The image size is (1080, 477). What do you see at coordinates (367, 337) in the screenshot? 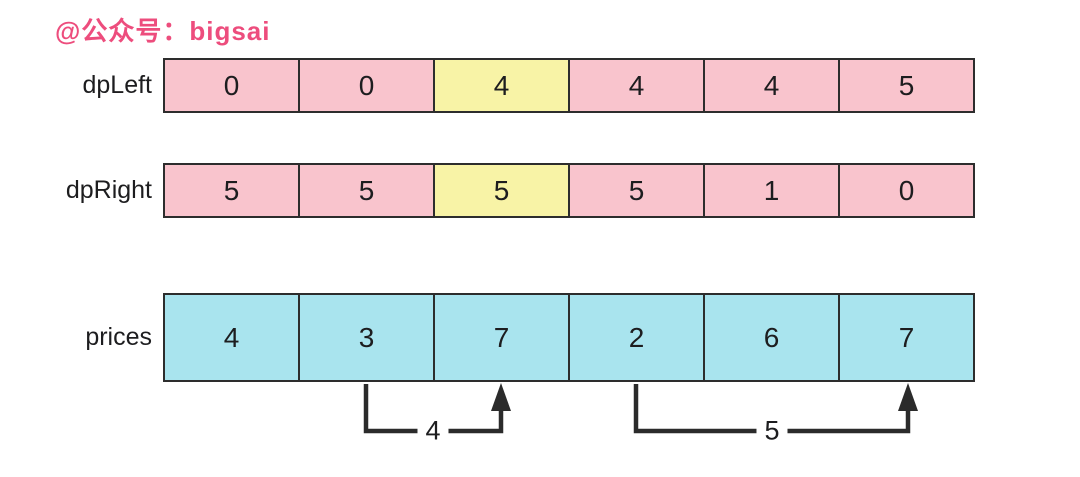
I see `array-cell: 3` at bounding box center [367, 337].